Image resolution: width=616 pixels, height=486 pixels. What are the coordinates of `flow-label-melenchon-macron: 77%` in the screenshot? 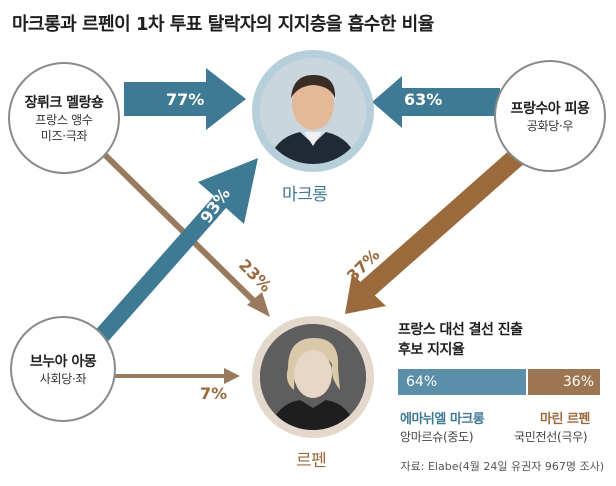 It's located at (185, 99).